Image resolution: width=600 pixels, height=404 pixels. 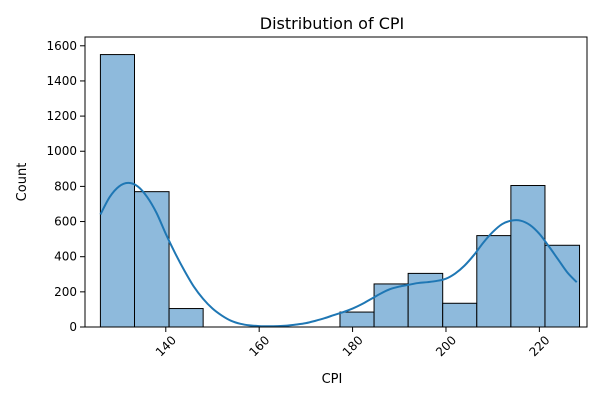 What do you see at coordinates (65, 292) in the screenshot?
I see `y-tick-label: 200` at bounding box center [65, 292].